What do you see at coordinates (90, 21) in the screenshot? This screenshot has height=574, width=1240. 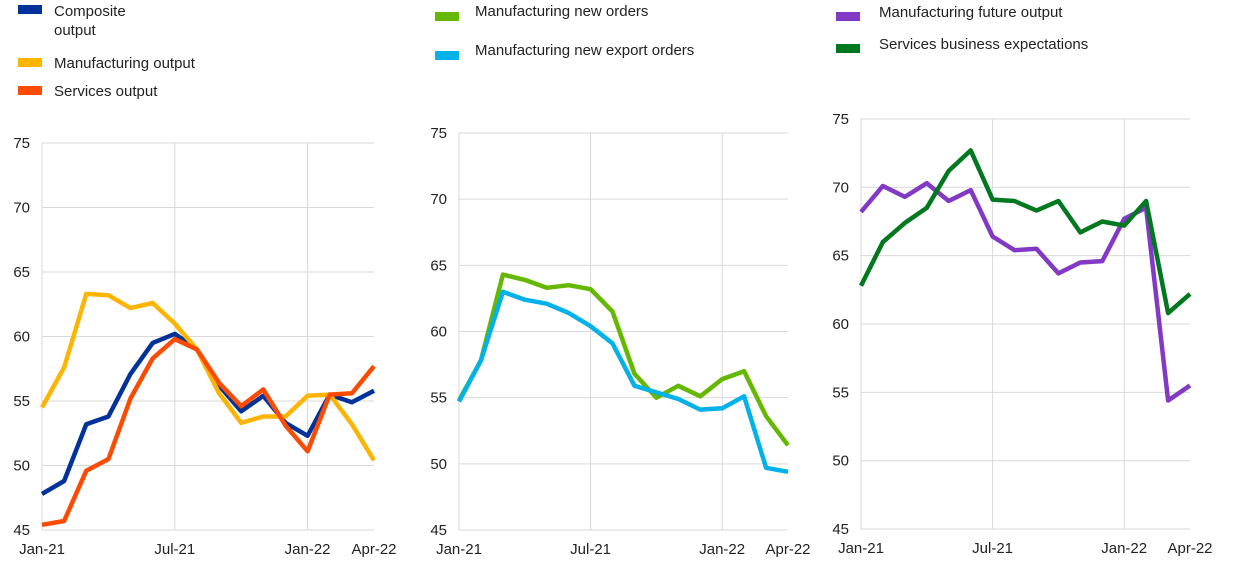 I see `legend-label-composite-output: Composite output` at bounding box center [90, 21].